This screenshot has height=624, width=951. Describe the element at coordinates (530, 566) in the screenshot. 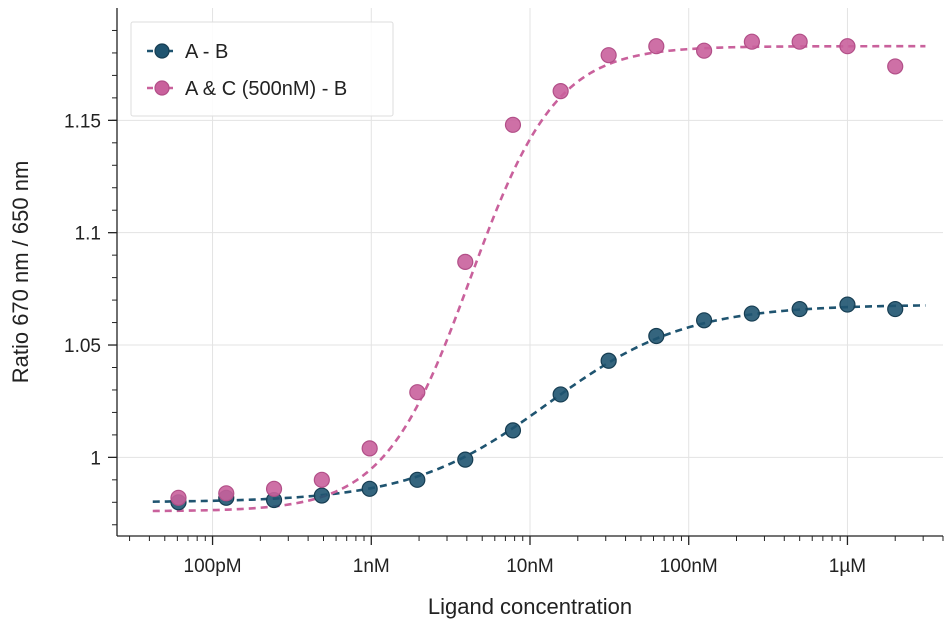

I see `x-tick-label: 10nM` at that location.